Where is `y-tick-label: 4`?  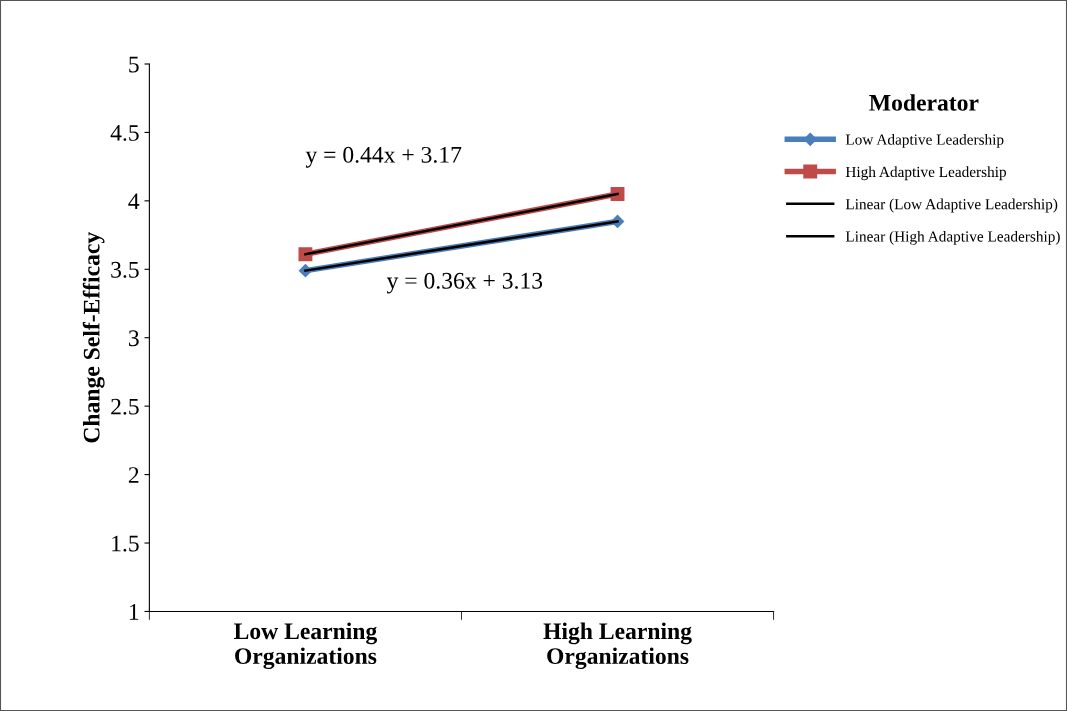 y-tick-label: 4 is located at coordinates (134, 201).